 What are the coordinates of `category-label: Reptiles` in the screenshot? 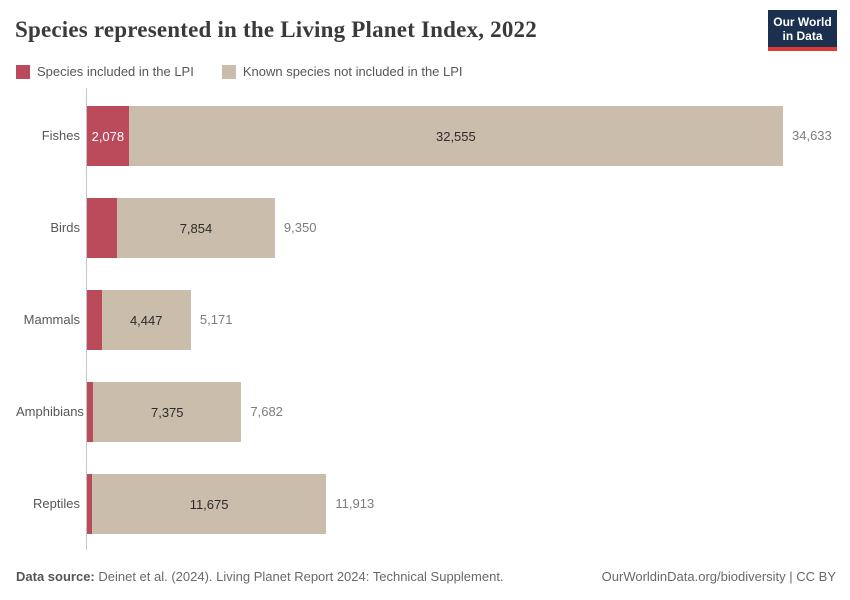 It's located at (56, 503).